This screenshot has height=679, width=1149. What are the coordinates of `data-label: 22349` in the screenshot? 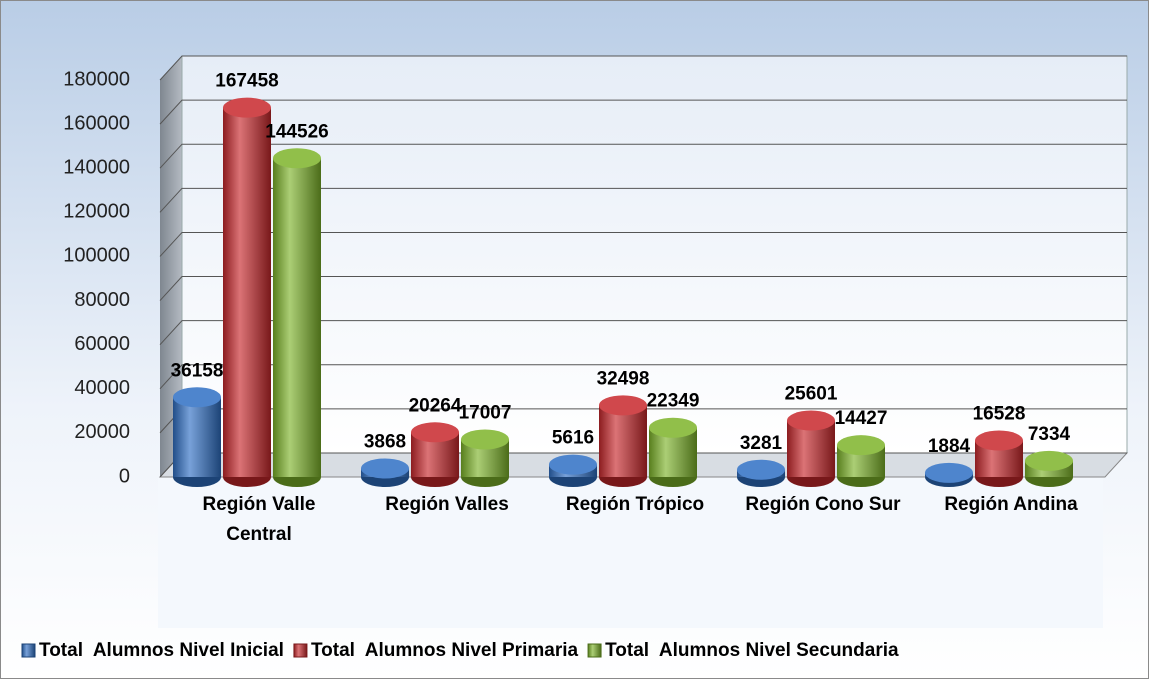 It's located at (673, 401).